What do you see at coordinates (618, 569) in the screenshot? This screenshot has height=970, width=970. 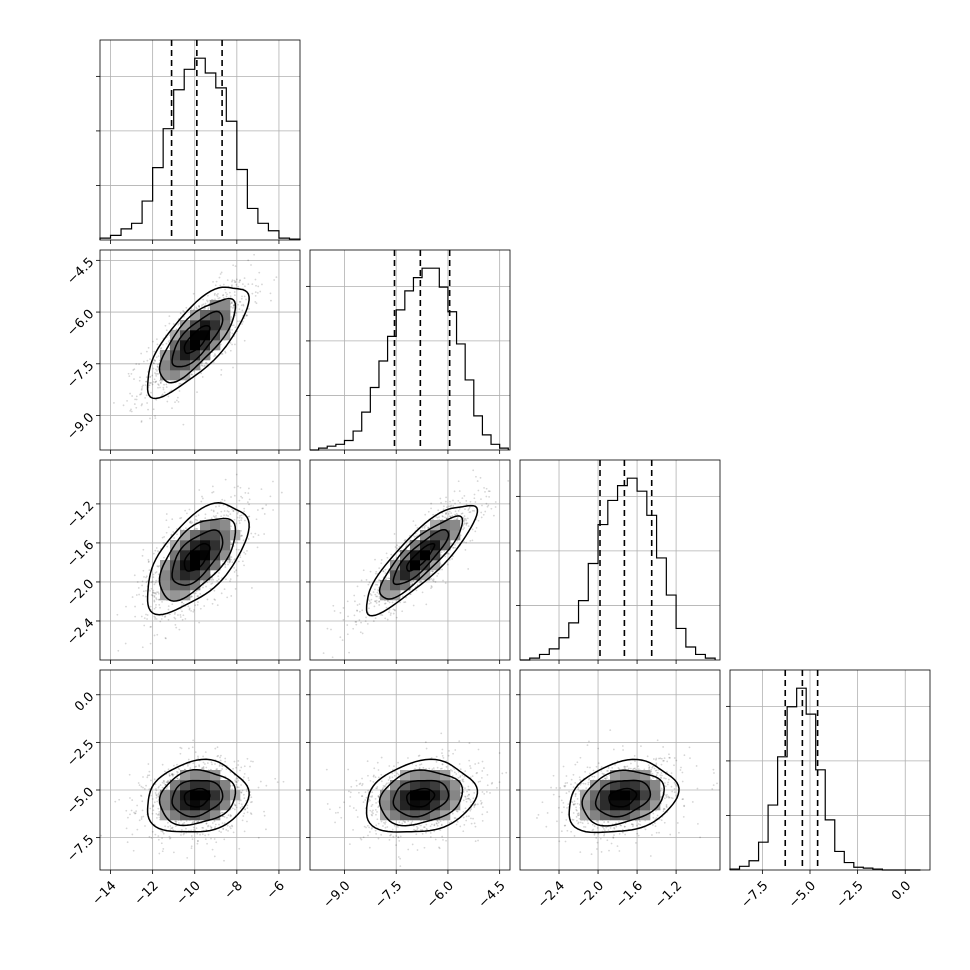 I see `histogram-step` at bounding box center [618, 569].